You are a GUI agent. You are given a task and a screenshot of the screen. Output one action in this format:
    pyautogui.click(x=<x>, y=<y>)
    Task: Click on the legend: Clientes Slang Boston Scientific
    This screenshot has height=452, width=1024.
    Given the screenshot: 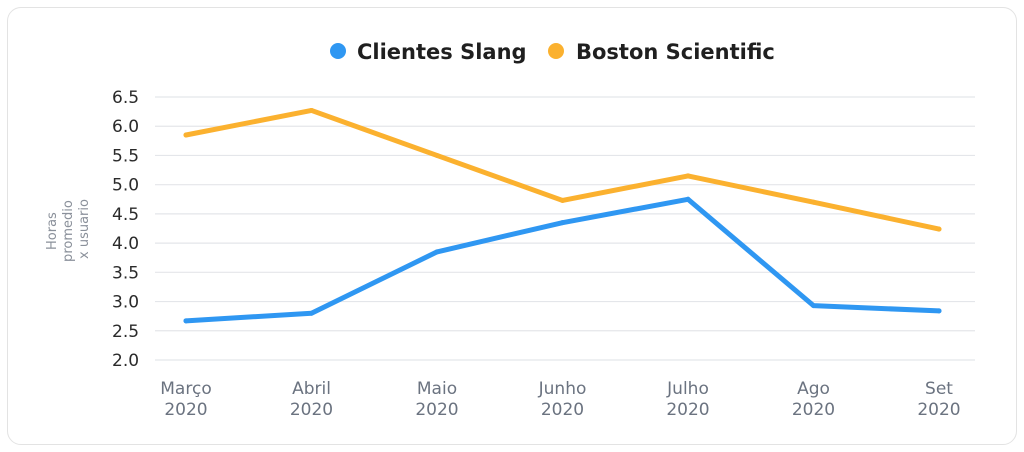 What is the action you would take?
    pyautogui.click(x=552, y=52)
    